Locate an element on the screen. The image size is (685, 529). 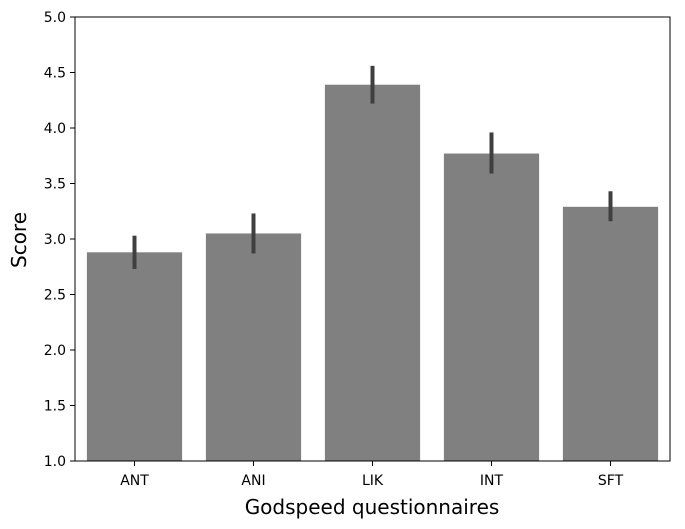
x-tick-label: ANT is located at coordinates (134, 481).